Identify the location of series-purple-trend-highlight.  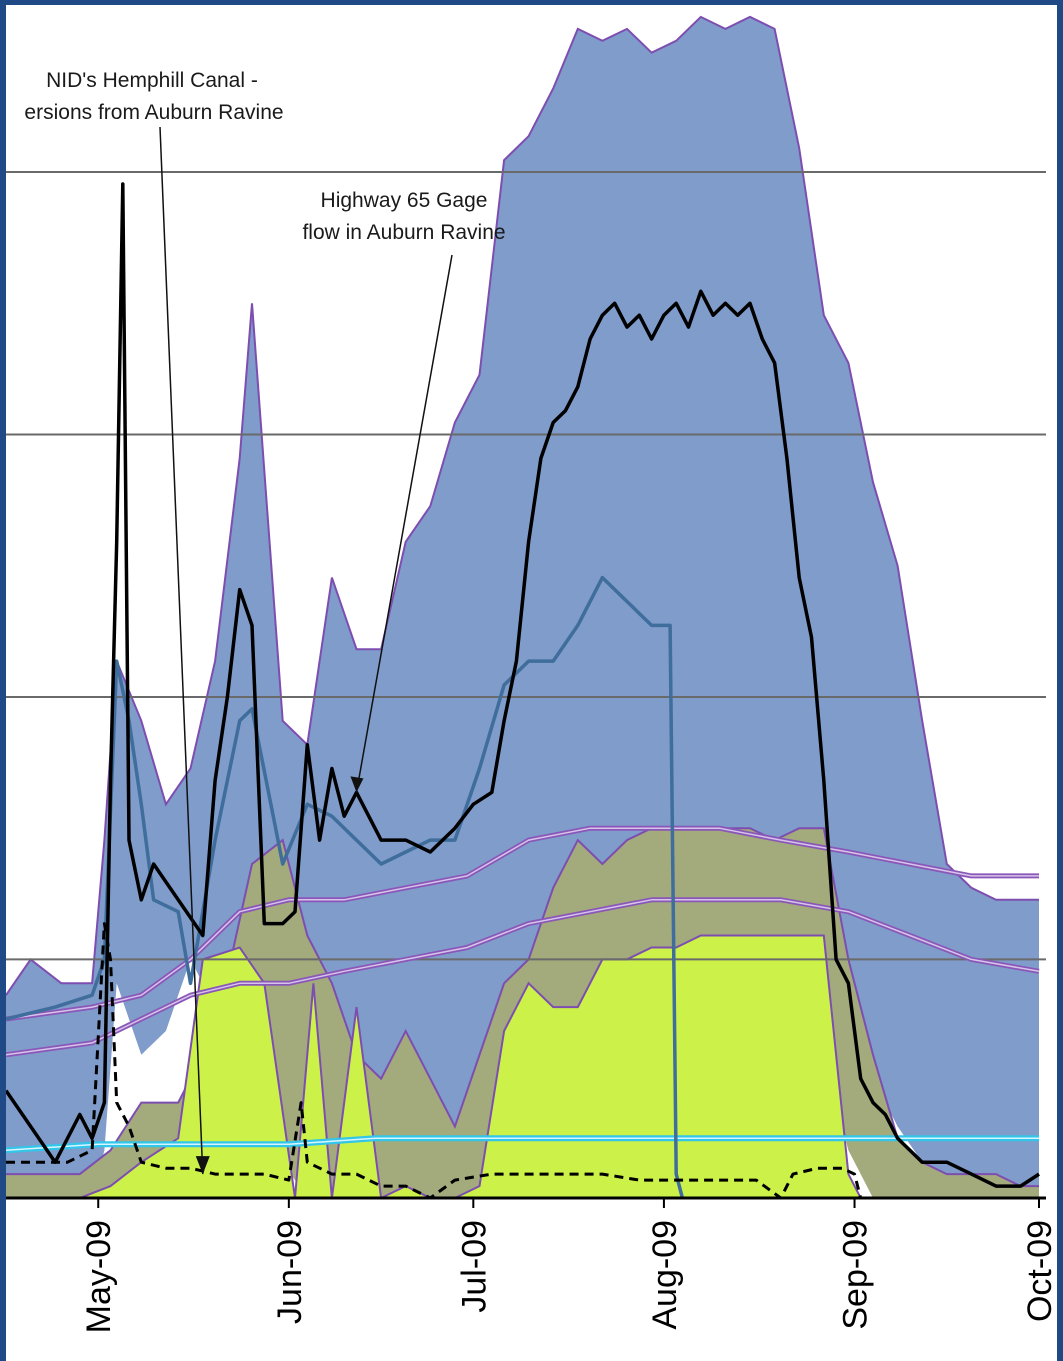
(522, 923).